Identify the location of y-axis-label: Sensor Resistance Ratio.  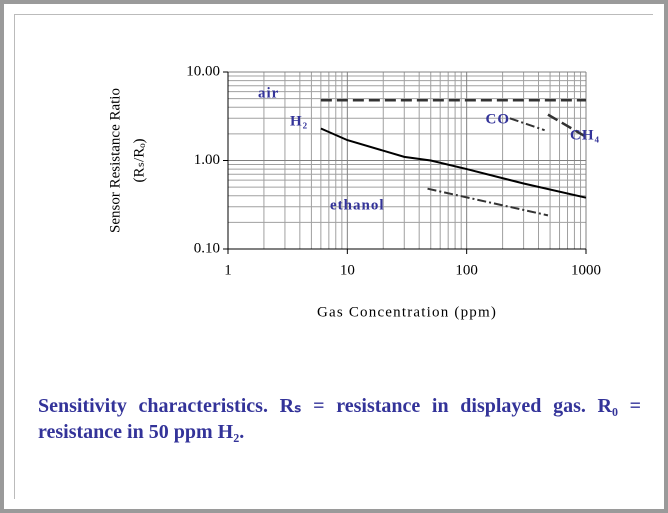
(115, 160).